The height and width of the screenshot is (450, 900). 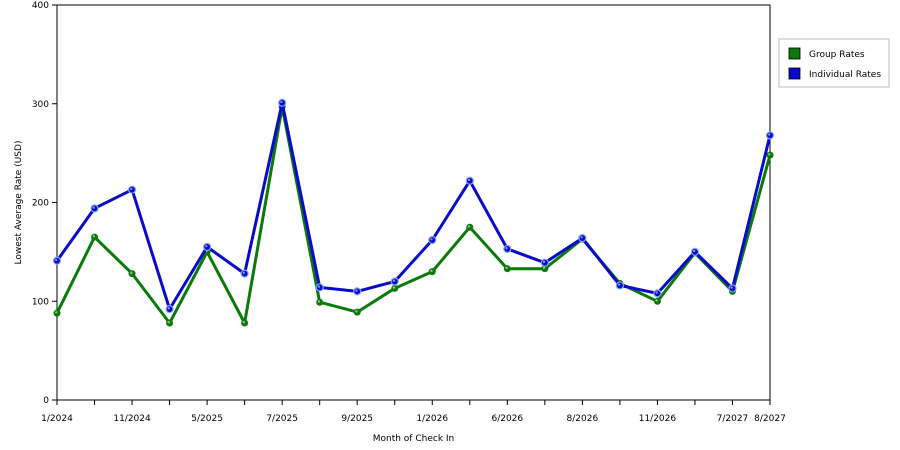 What do you see at coordinates (507, 419) in the screenshot?
I see `x-tick-label: 6/2026` at bounding box center [507, 419].